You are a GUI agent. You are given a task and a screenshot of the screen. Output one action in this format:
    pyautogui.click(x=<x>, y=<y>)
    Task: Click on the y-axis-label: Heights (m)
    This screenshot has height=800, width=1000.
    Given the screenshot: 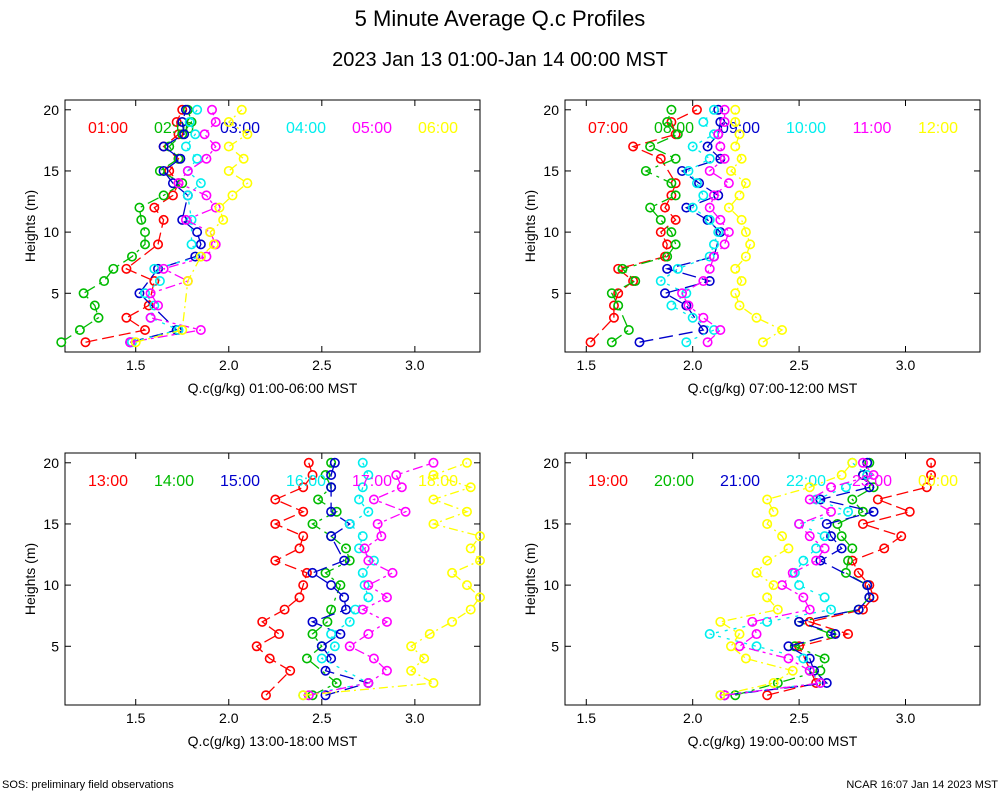 What is the action you would take?
    pyautogui.click(x=530, y=579)
    